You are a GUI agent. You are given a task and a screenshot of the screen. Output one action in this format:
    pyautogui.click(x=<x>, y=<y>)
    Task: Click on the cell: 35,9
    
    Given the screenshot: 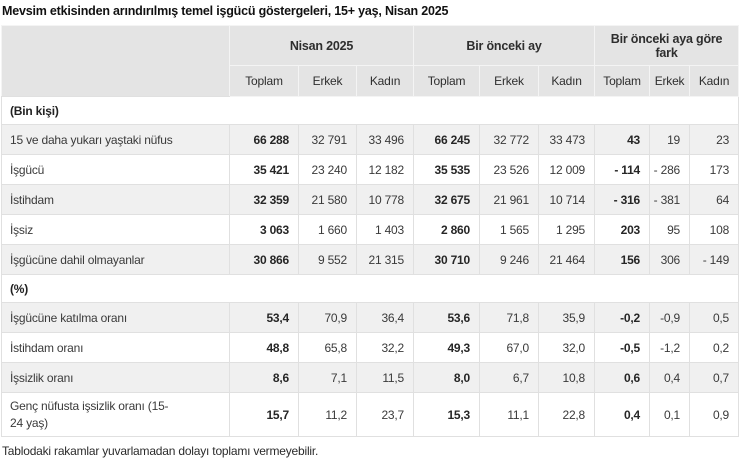 What is the action you would take?
    pyautogui.click(x=566, y=317)
    